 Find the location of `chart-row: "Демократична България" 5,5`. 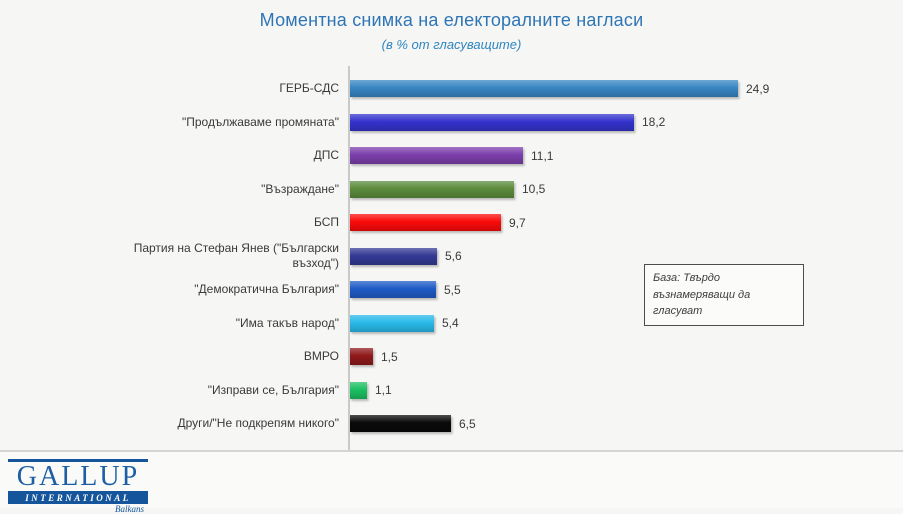

chart-row: "Демократична България" 5,5 is located at coordinates (451, 290).